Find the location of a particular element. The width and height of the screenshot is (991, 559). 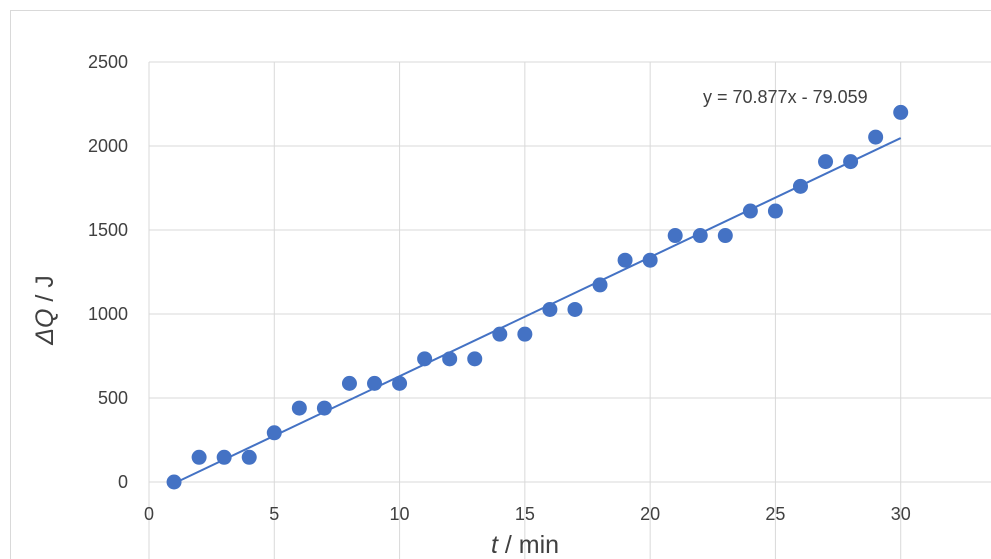

x-axis-title-variable: t is located at coordinates (495, 545).